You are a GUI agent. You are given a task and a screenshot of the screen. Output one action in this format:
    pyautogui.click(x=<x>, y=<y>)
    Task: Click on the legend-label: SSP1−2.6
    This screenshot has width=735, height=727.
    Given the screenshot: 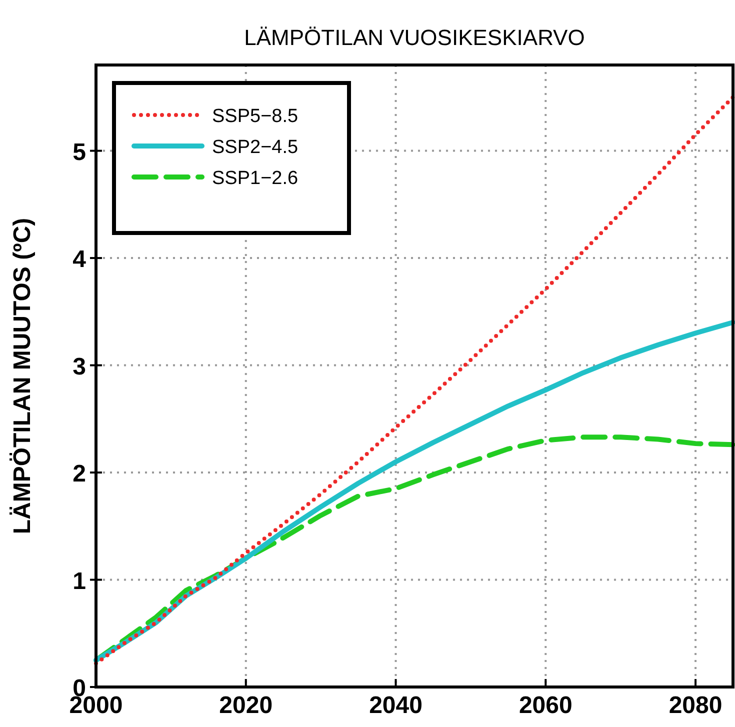 What is the action you would take?
    pyautogui.click(x=255, y=178)
    